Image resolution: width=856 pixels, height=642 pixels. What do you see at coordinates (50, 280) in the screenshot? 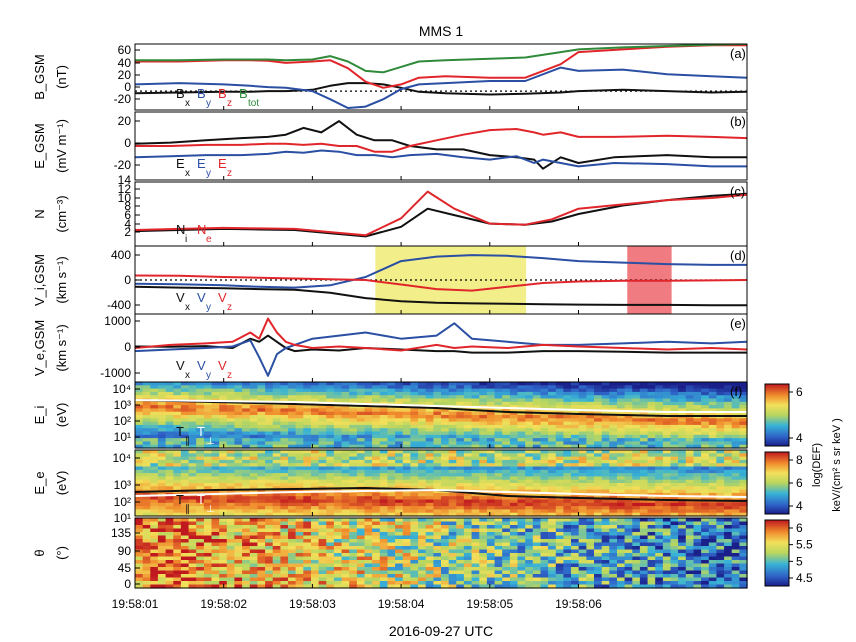
I see `y-axis-label-d: V_i,GSM (km s⁻¹)` at bounding box center [50, 280].